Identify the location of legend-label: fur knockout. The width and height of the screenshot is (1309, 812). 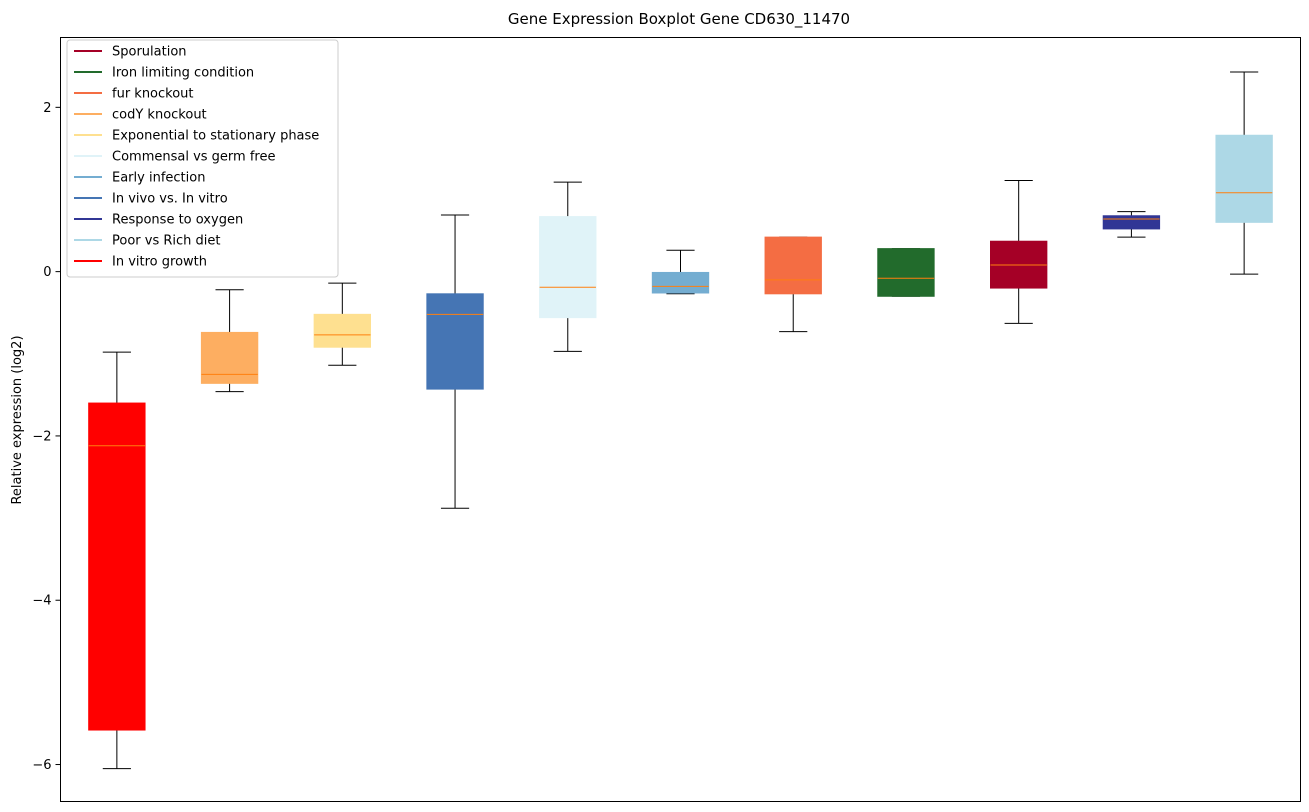
(153, 94).